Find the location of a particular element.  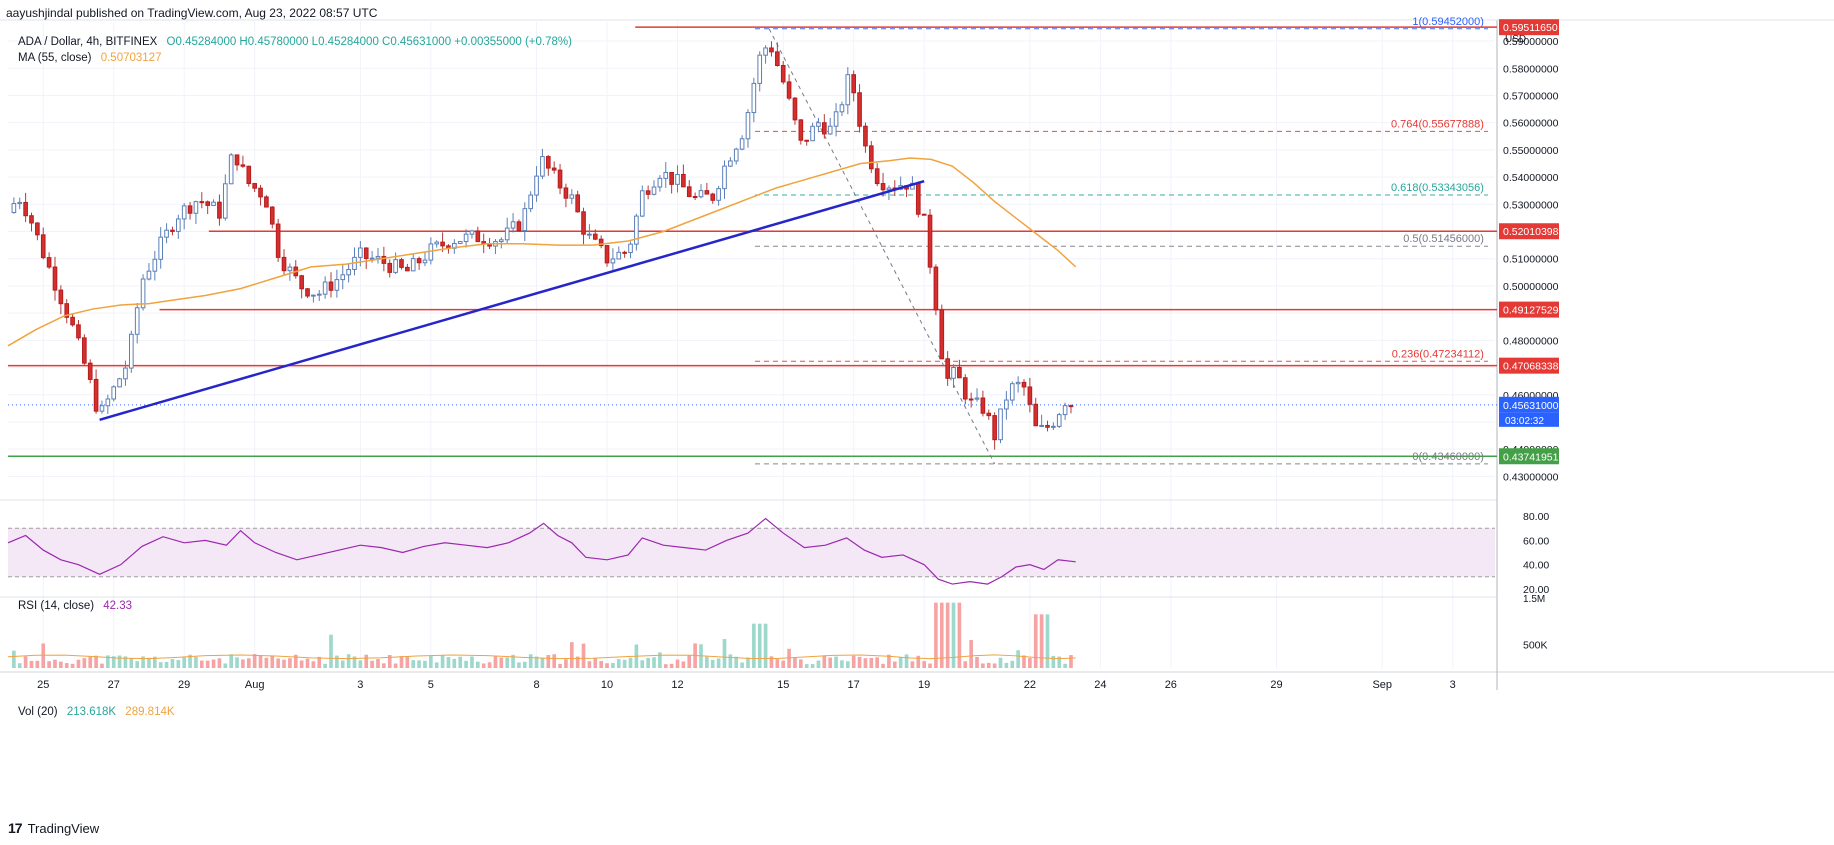

price-axis-label: 0.53000000 is located at coordinates (1531, 205).